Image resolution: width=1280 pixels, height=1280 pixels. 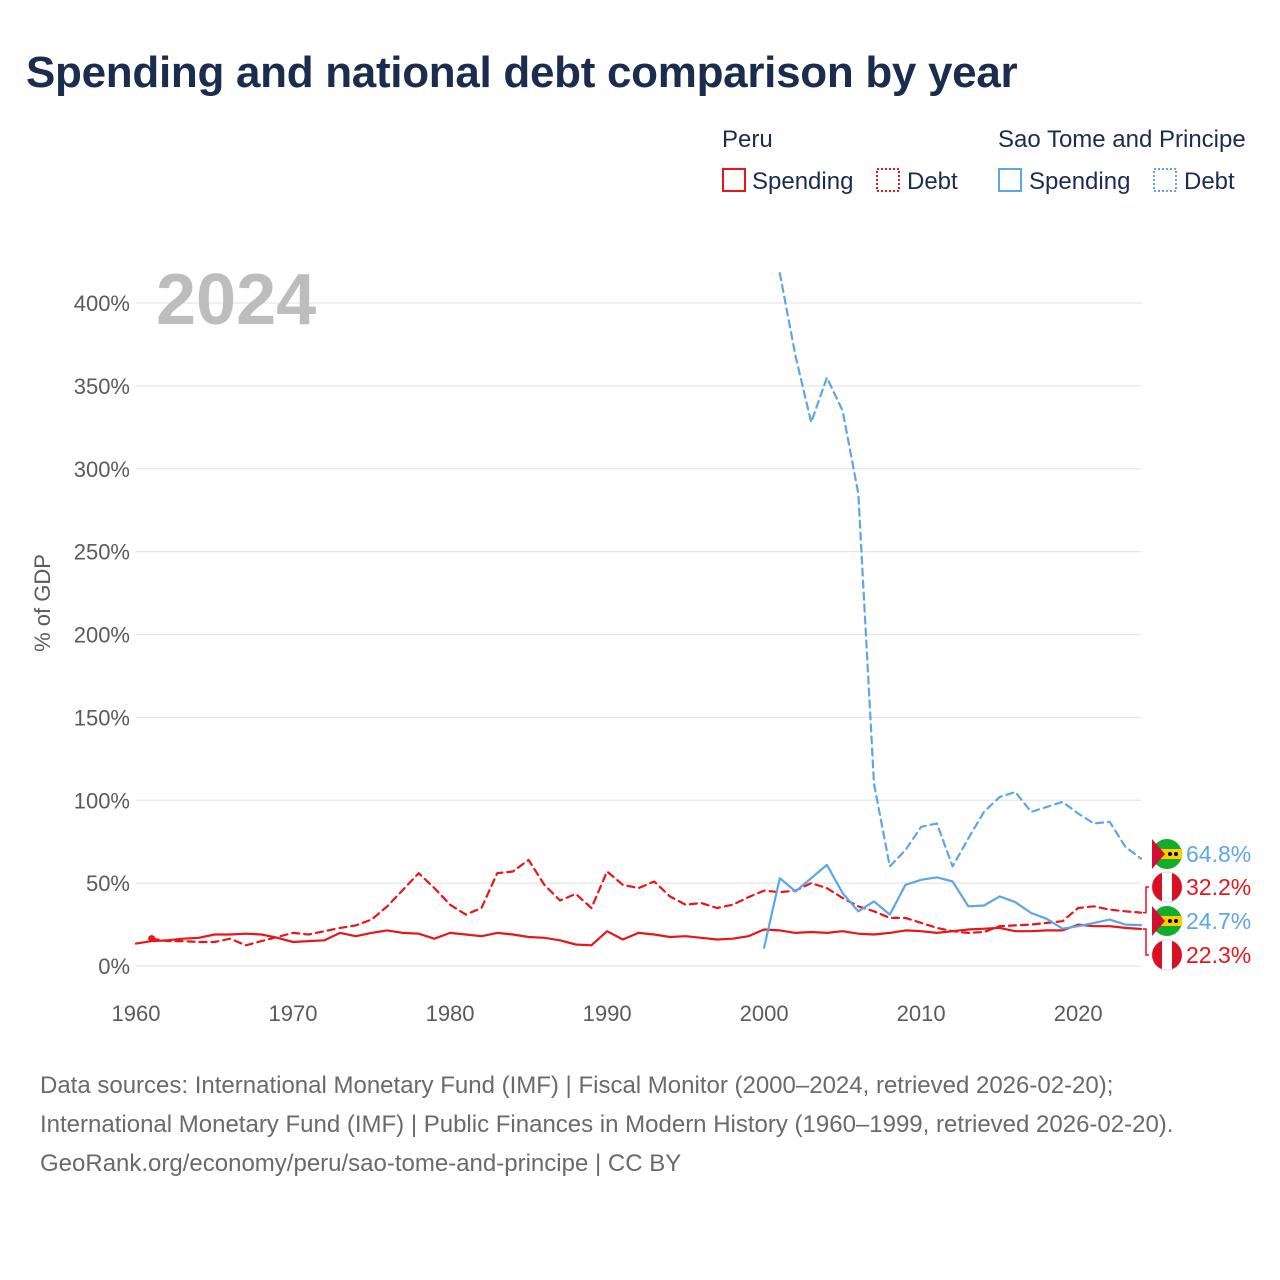 I want to click on series-line-sao-tome-and-principe-debt, so click(x=960, y=570).